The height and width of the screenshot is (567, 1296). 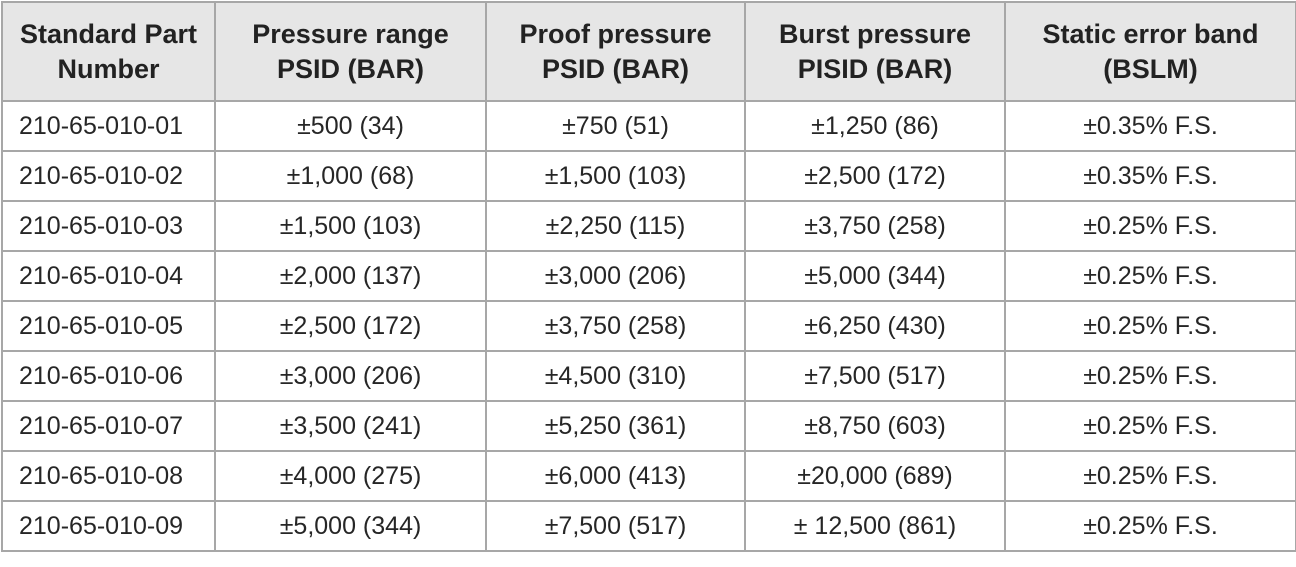 I want to click on cell-pressure-range: ±1,500 (103), so click(x=350, y=226).